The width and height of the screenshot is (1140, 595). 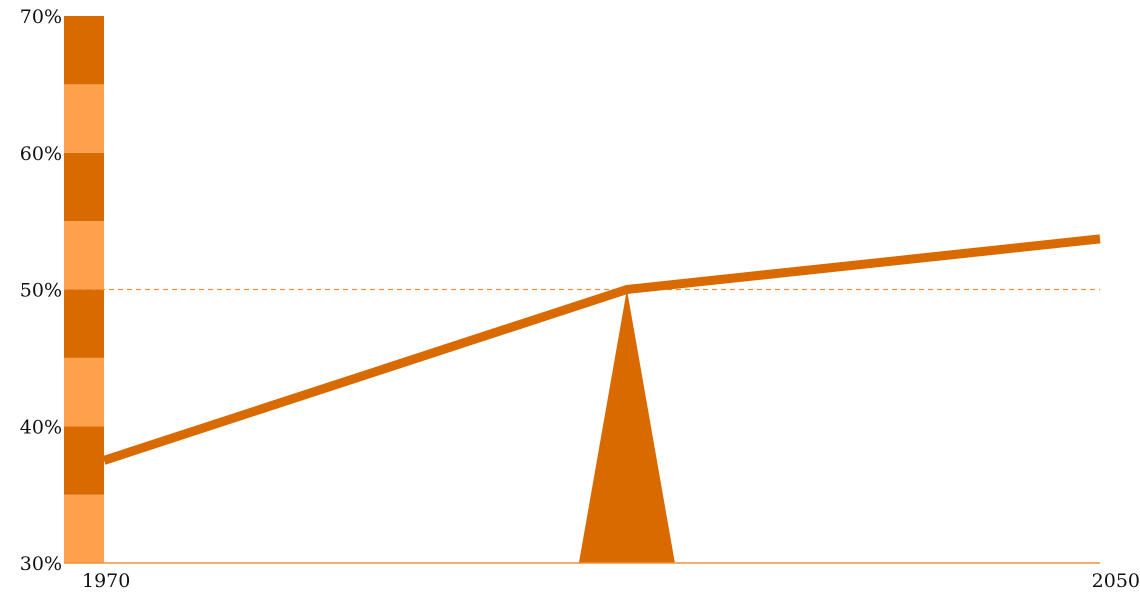 What do you see at coordinates (1116, 581) in the screenshot?
I see `x-tick-label: 2050` at bounding box center [1116, 581].